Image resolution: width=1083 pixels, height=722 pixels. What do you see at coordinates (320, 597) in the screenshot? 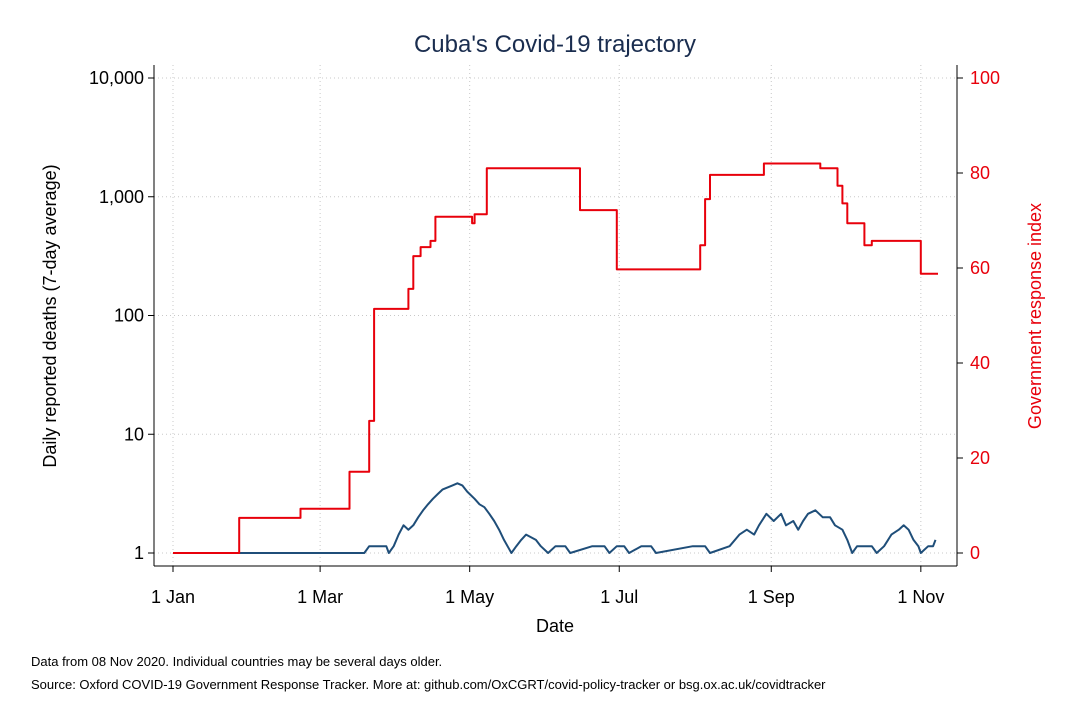
I see `x-tick-label: 1 Mar` at bounding box center [320, 597].